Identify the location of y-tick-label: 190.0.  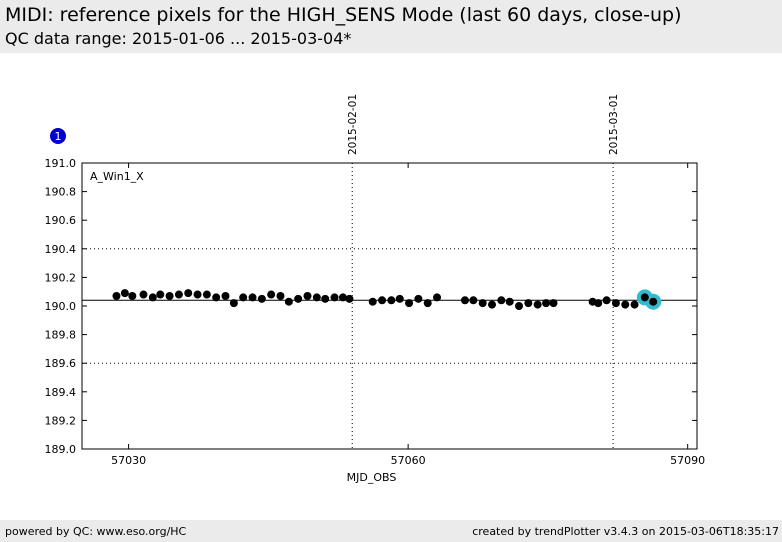
(61, 306).